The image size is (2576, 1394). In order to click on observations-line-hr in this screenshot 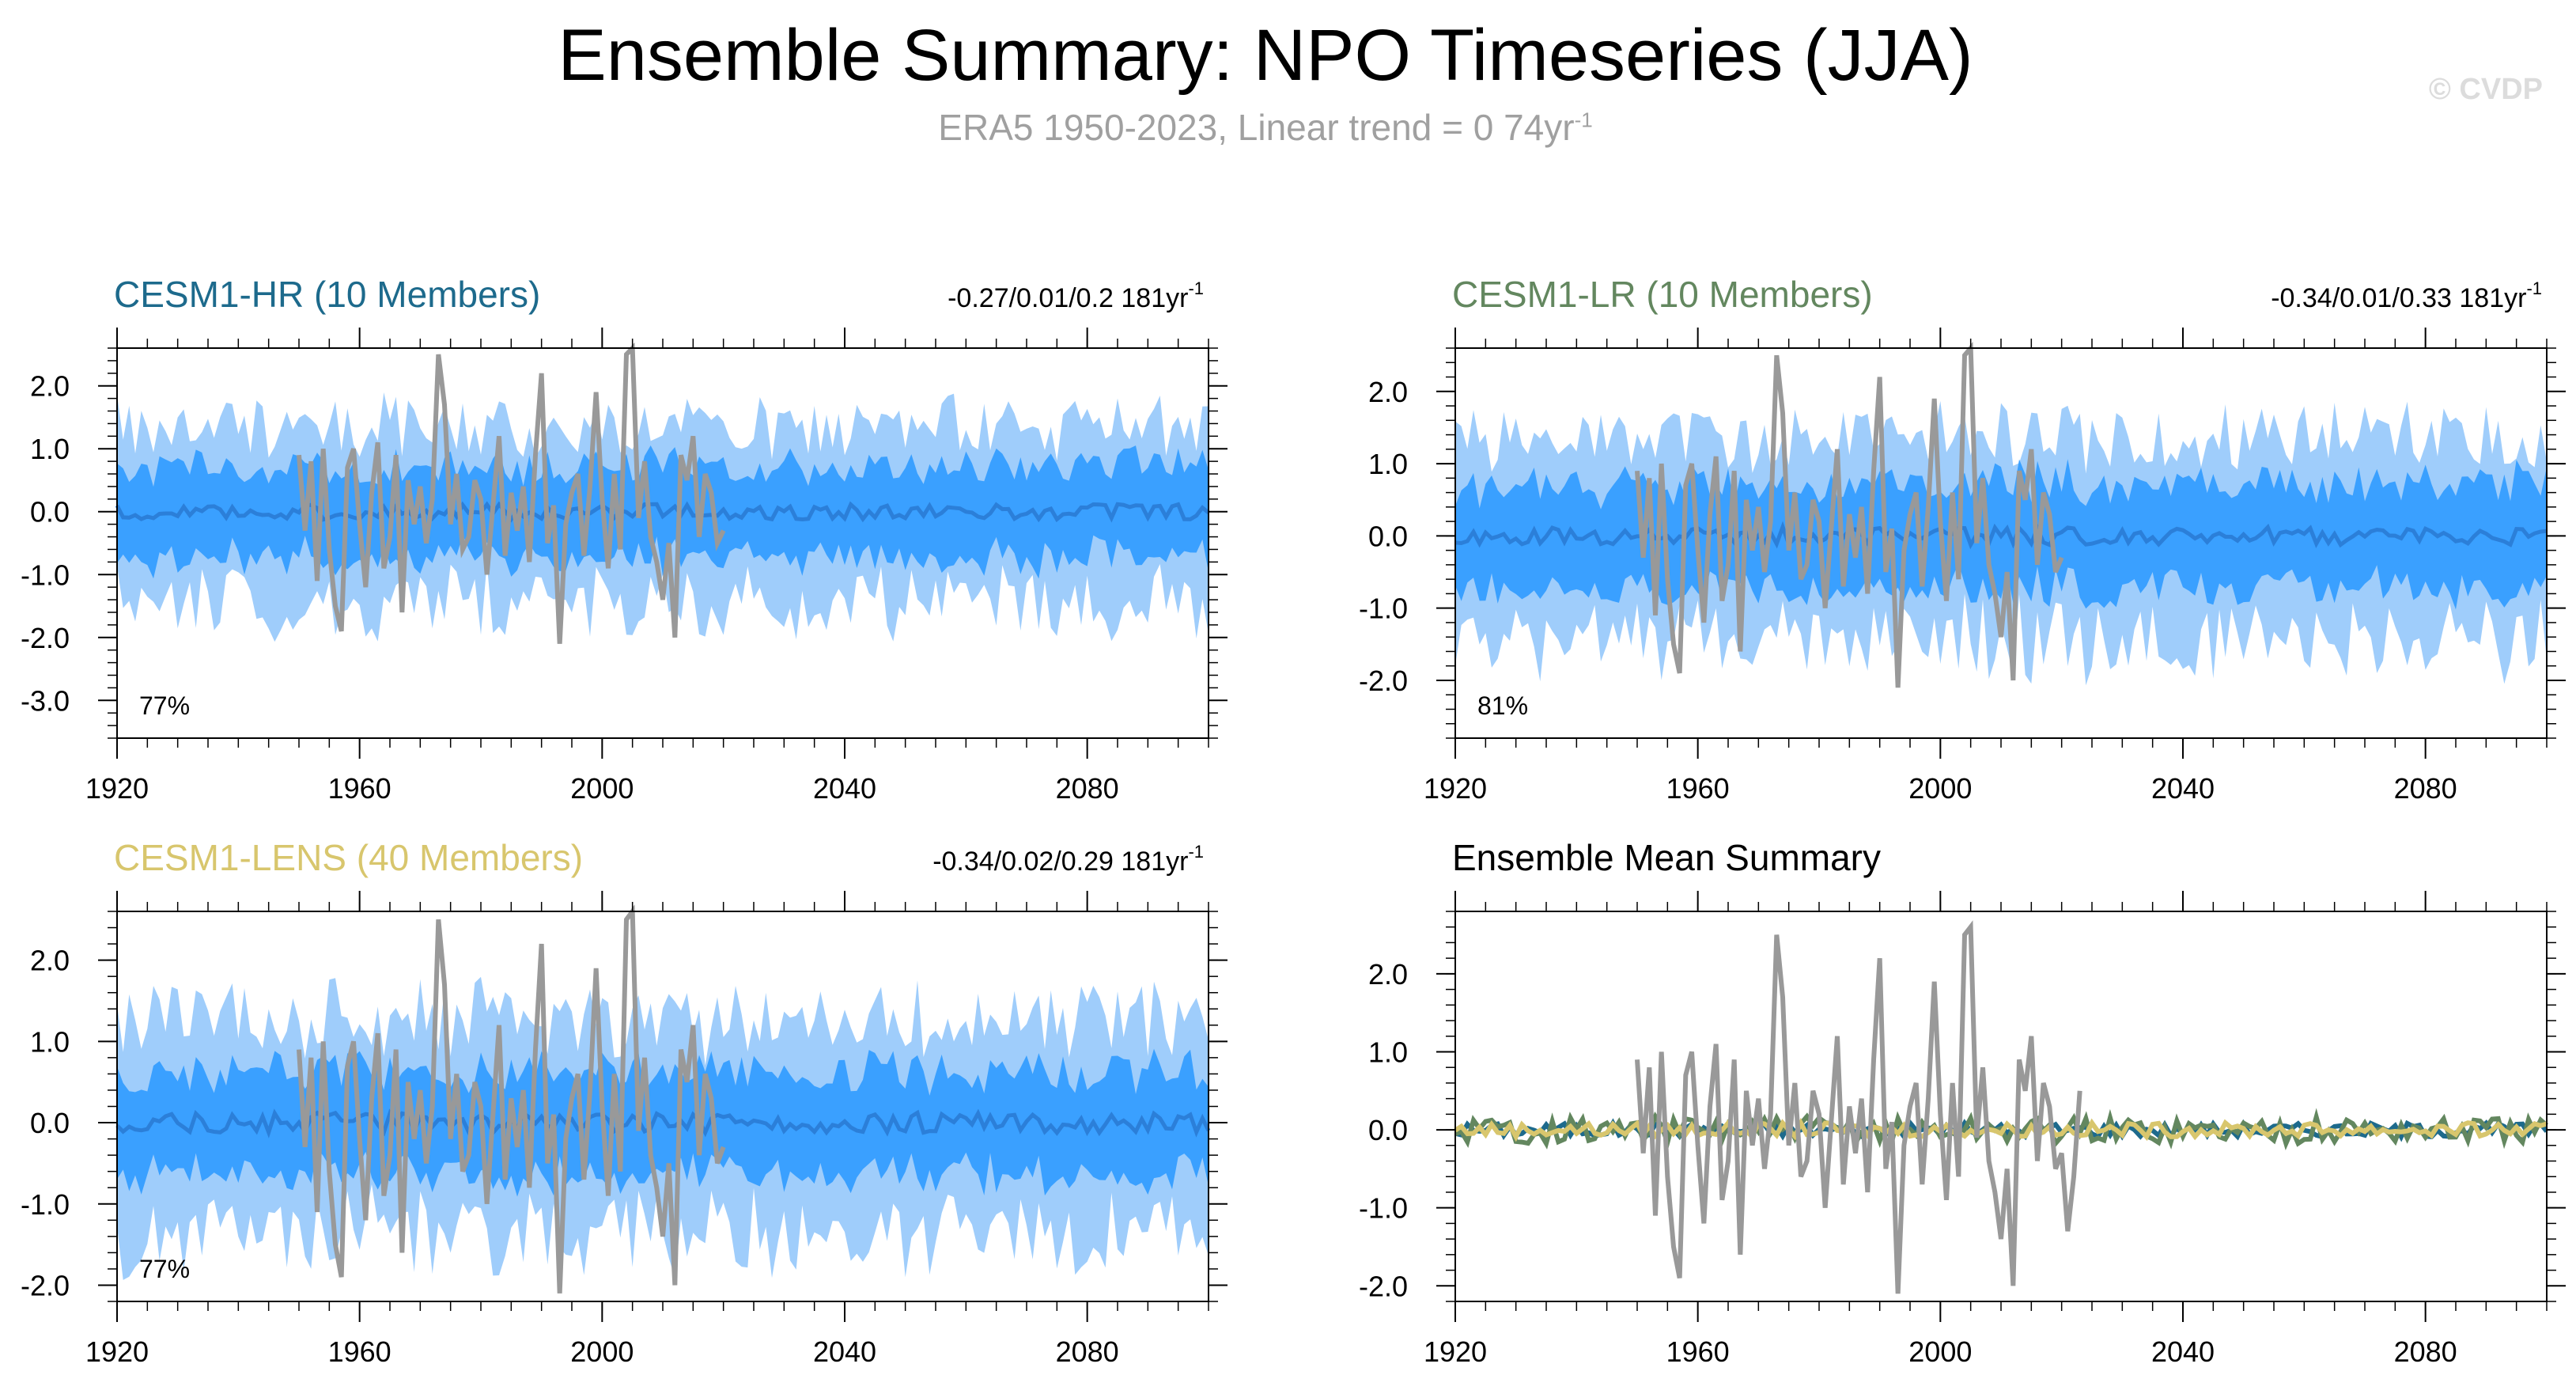, I will do `click(512, 493)`.